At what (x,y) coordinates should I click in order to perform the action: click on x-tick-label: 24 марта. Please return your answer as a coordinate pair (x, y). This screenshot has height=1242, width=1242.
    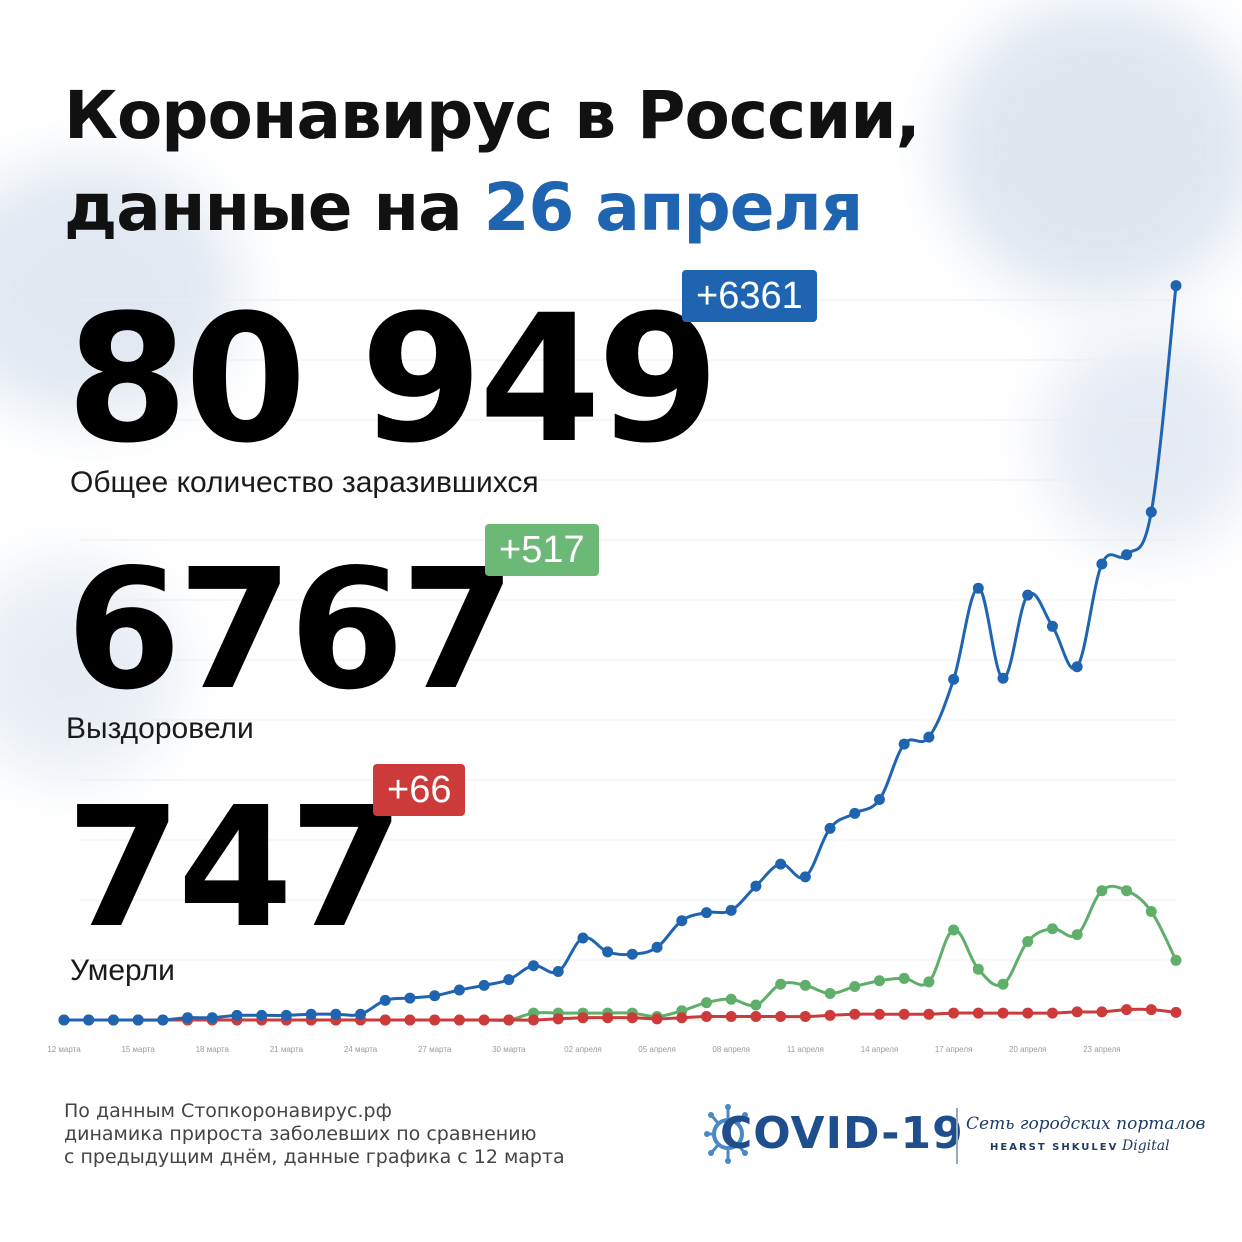
    Looking at the image, I should click on (361, 1049).